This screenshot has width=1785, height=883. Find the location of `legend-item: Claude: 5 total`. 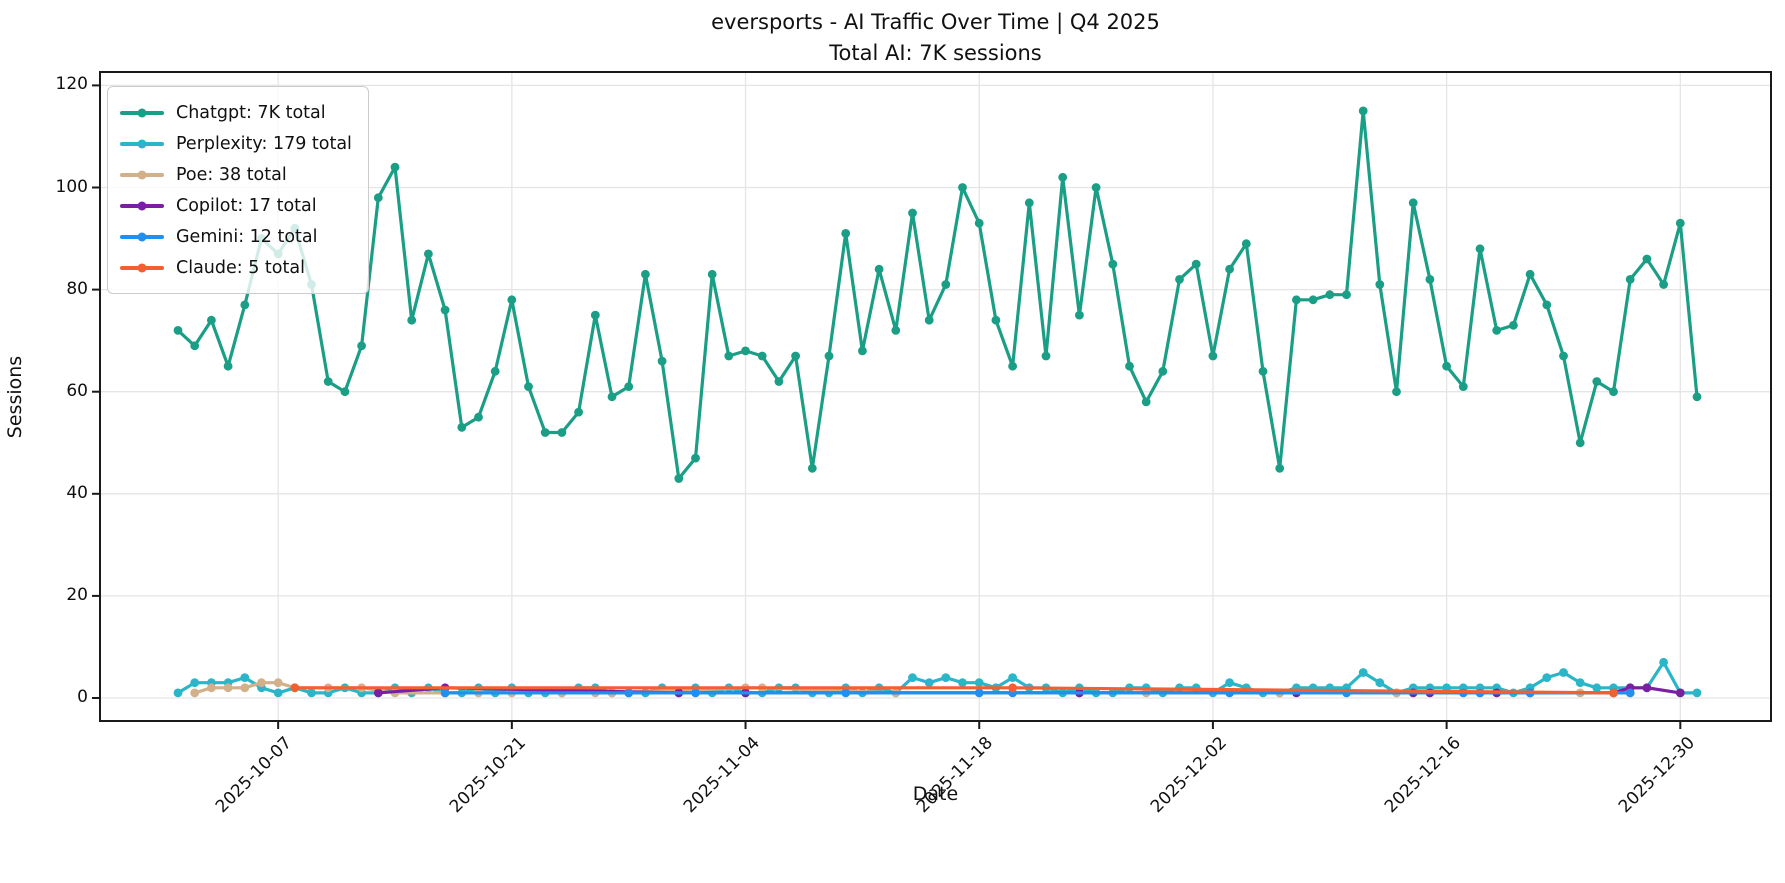

legend-item: Claude: 5 total is located at coordinates (236, 267).